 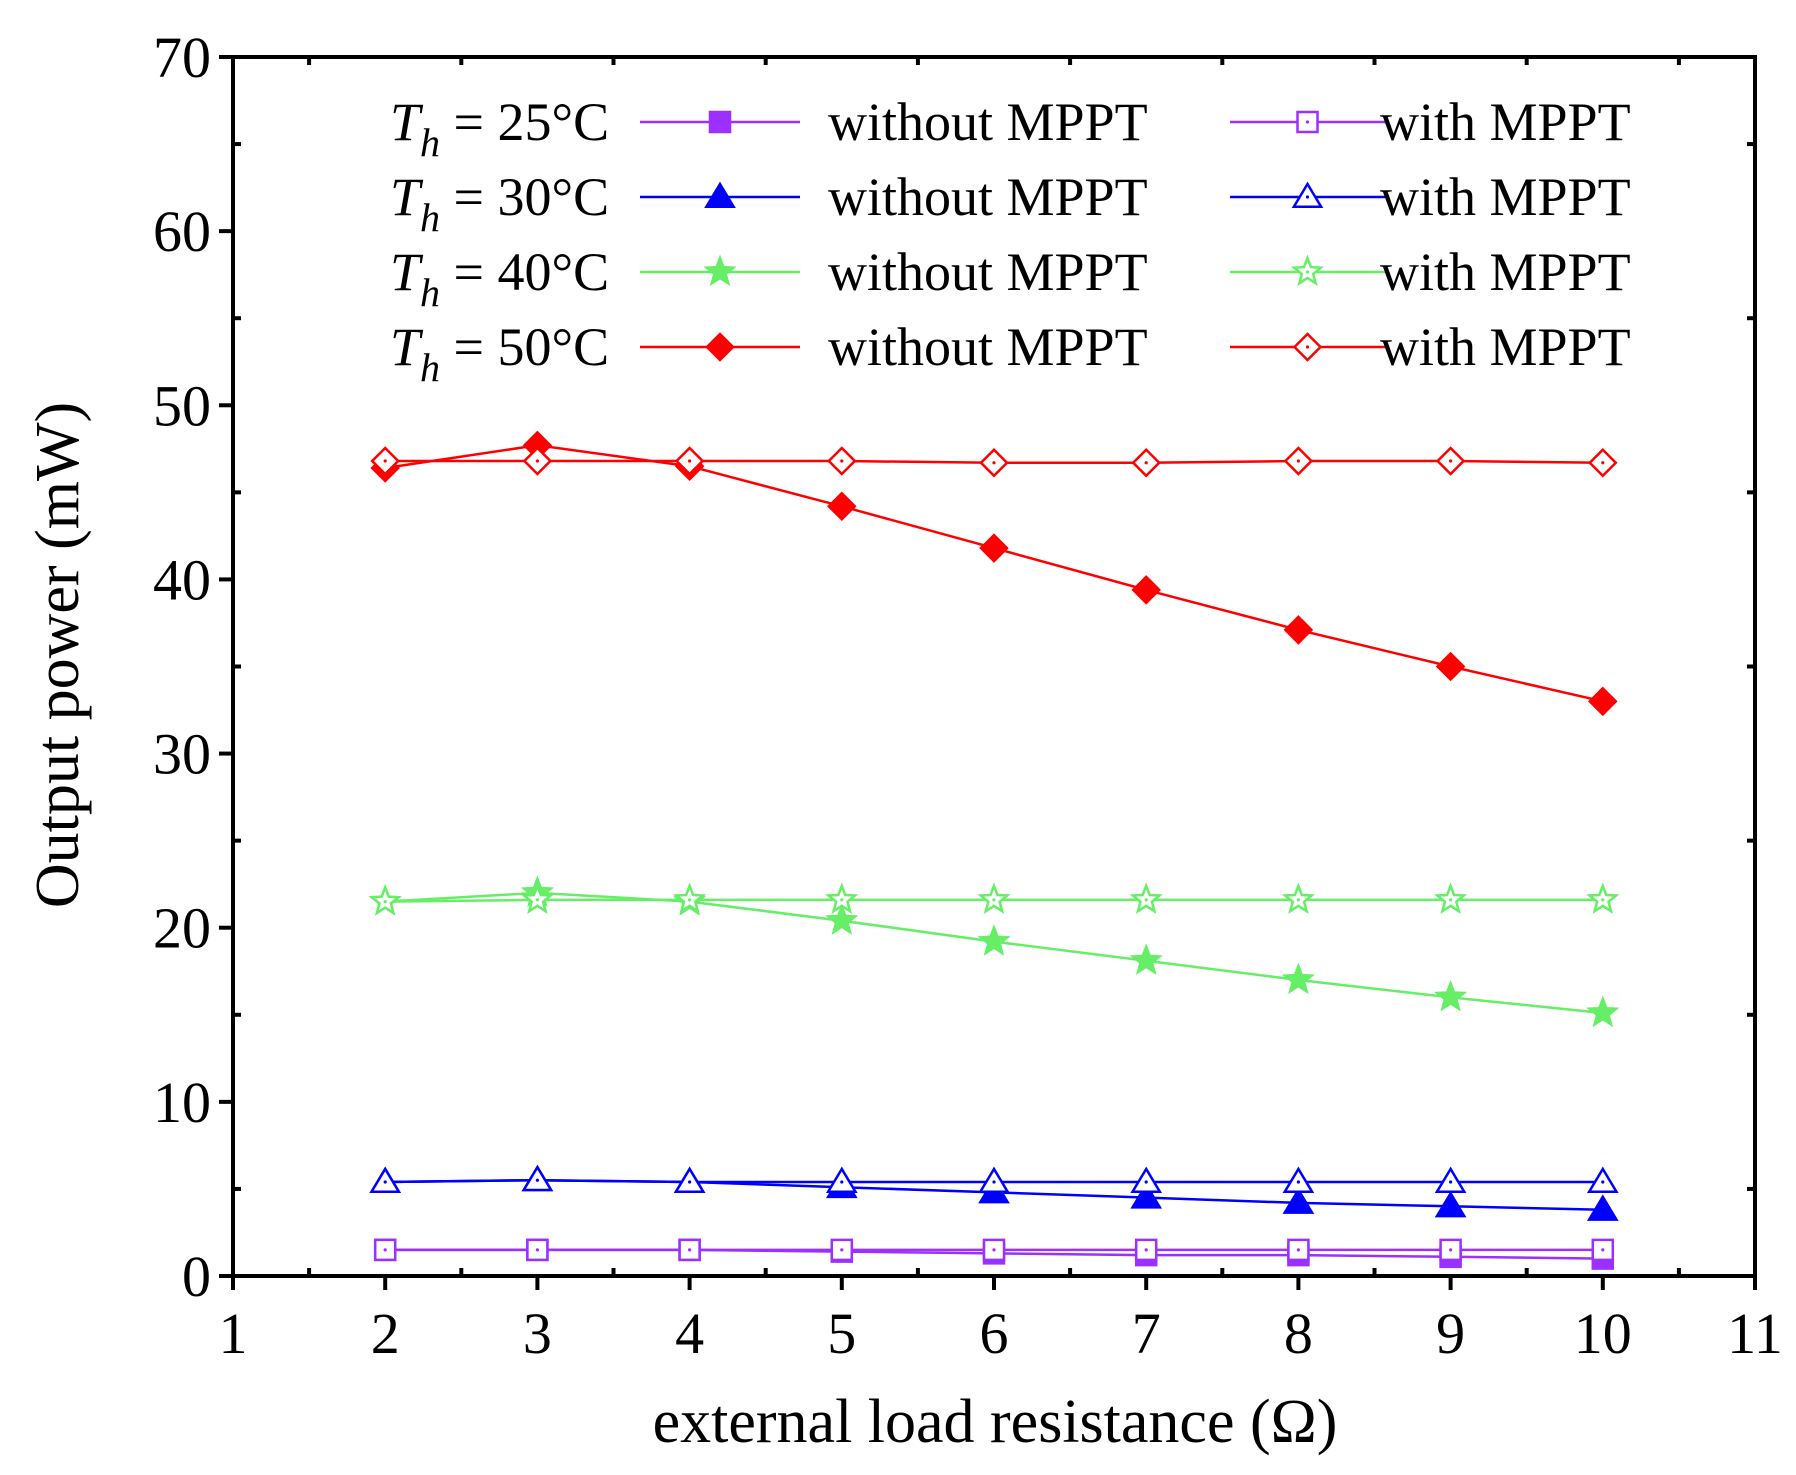 I want to click on x-tick-label: 8, so click(x=1298, y=1333).